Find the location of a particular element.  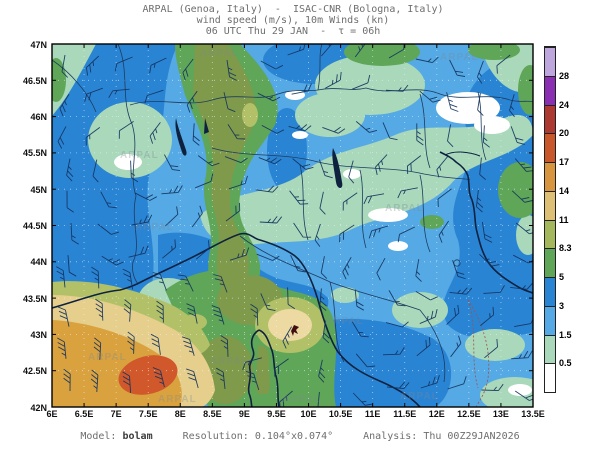

model-info: Model: bolam is located at coordinates (116, 436).